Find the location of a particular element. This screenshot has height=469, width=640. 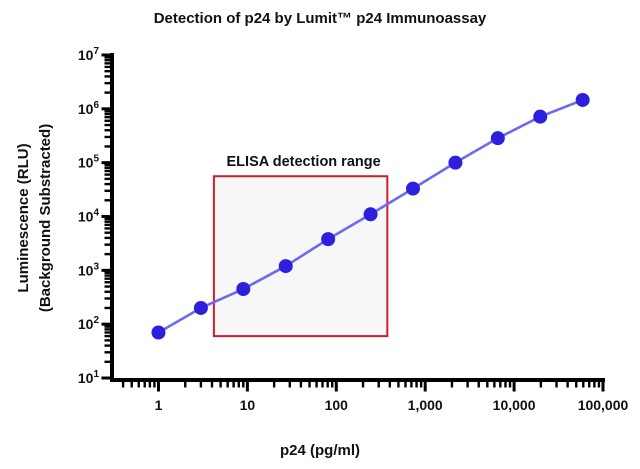

x-tick-label: 10 is located at coordinates (248, 405).